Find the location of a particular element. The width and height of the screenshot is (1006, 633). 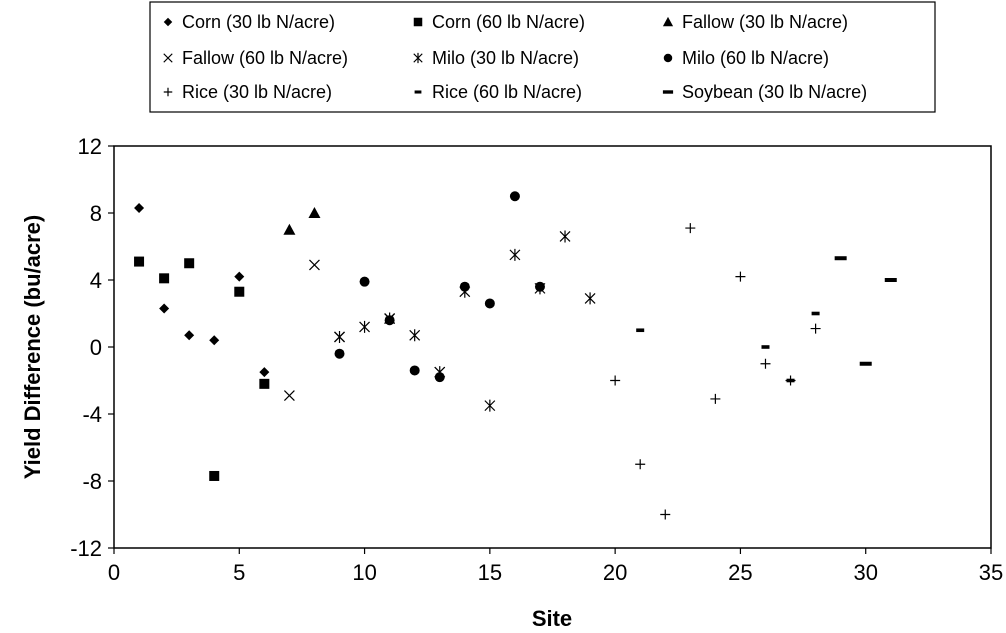

legend-label: Corn (30 lb N/acre) is located at coordinates (258, 22).